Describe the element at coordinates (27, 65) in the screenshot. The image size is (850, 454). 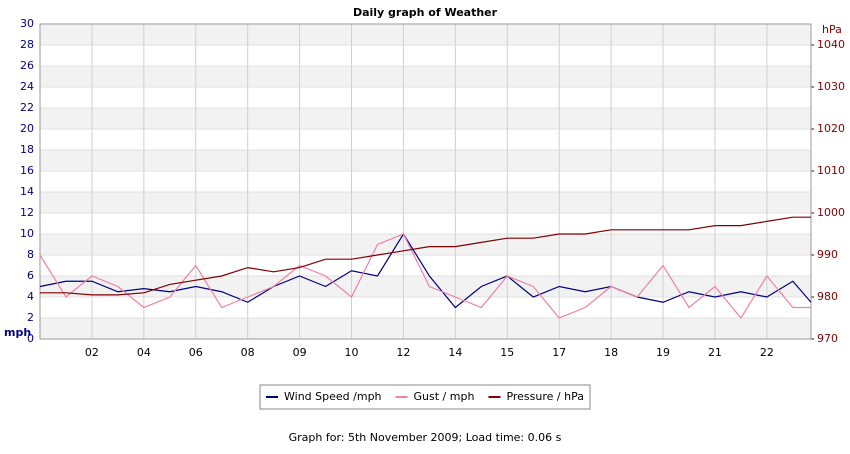
I see `y-tick-label: 26` at that location.